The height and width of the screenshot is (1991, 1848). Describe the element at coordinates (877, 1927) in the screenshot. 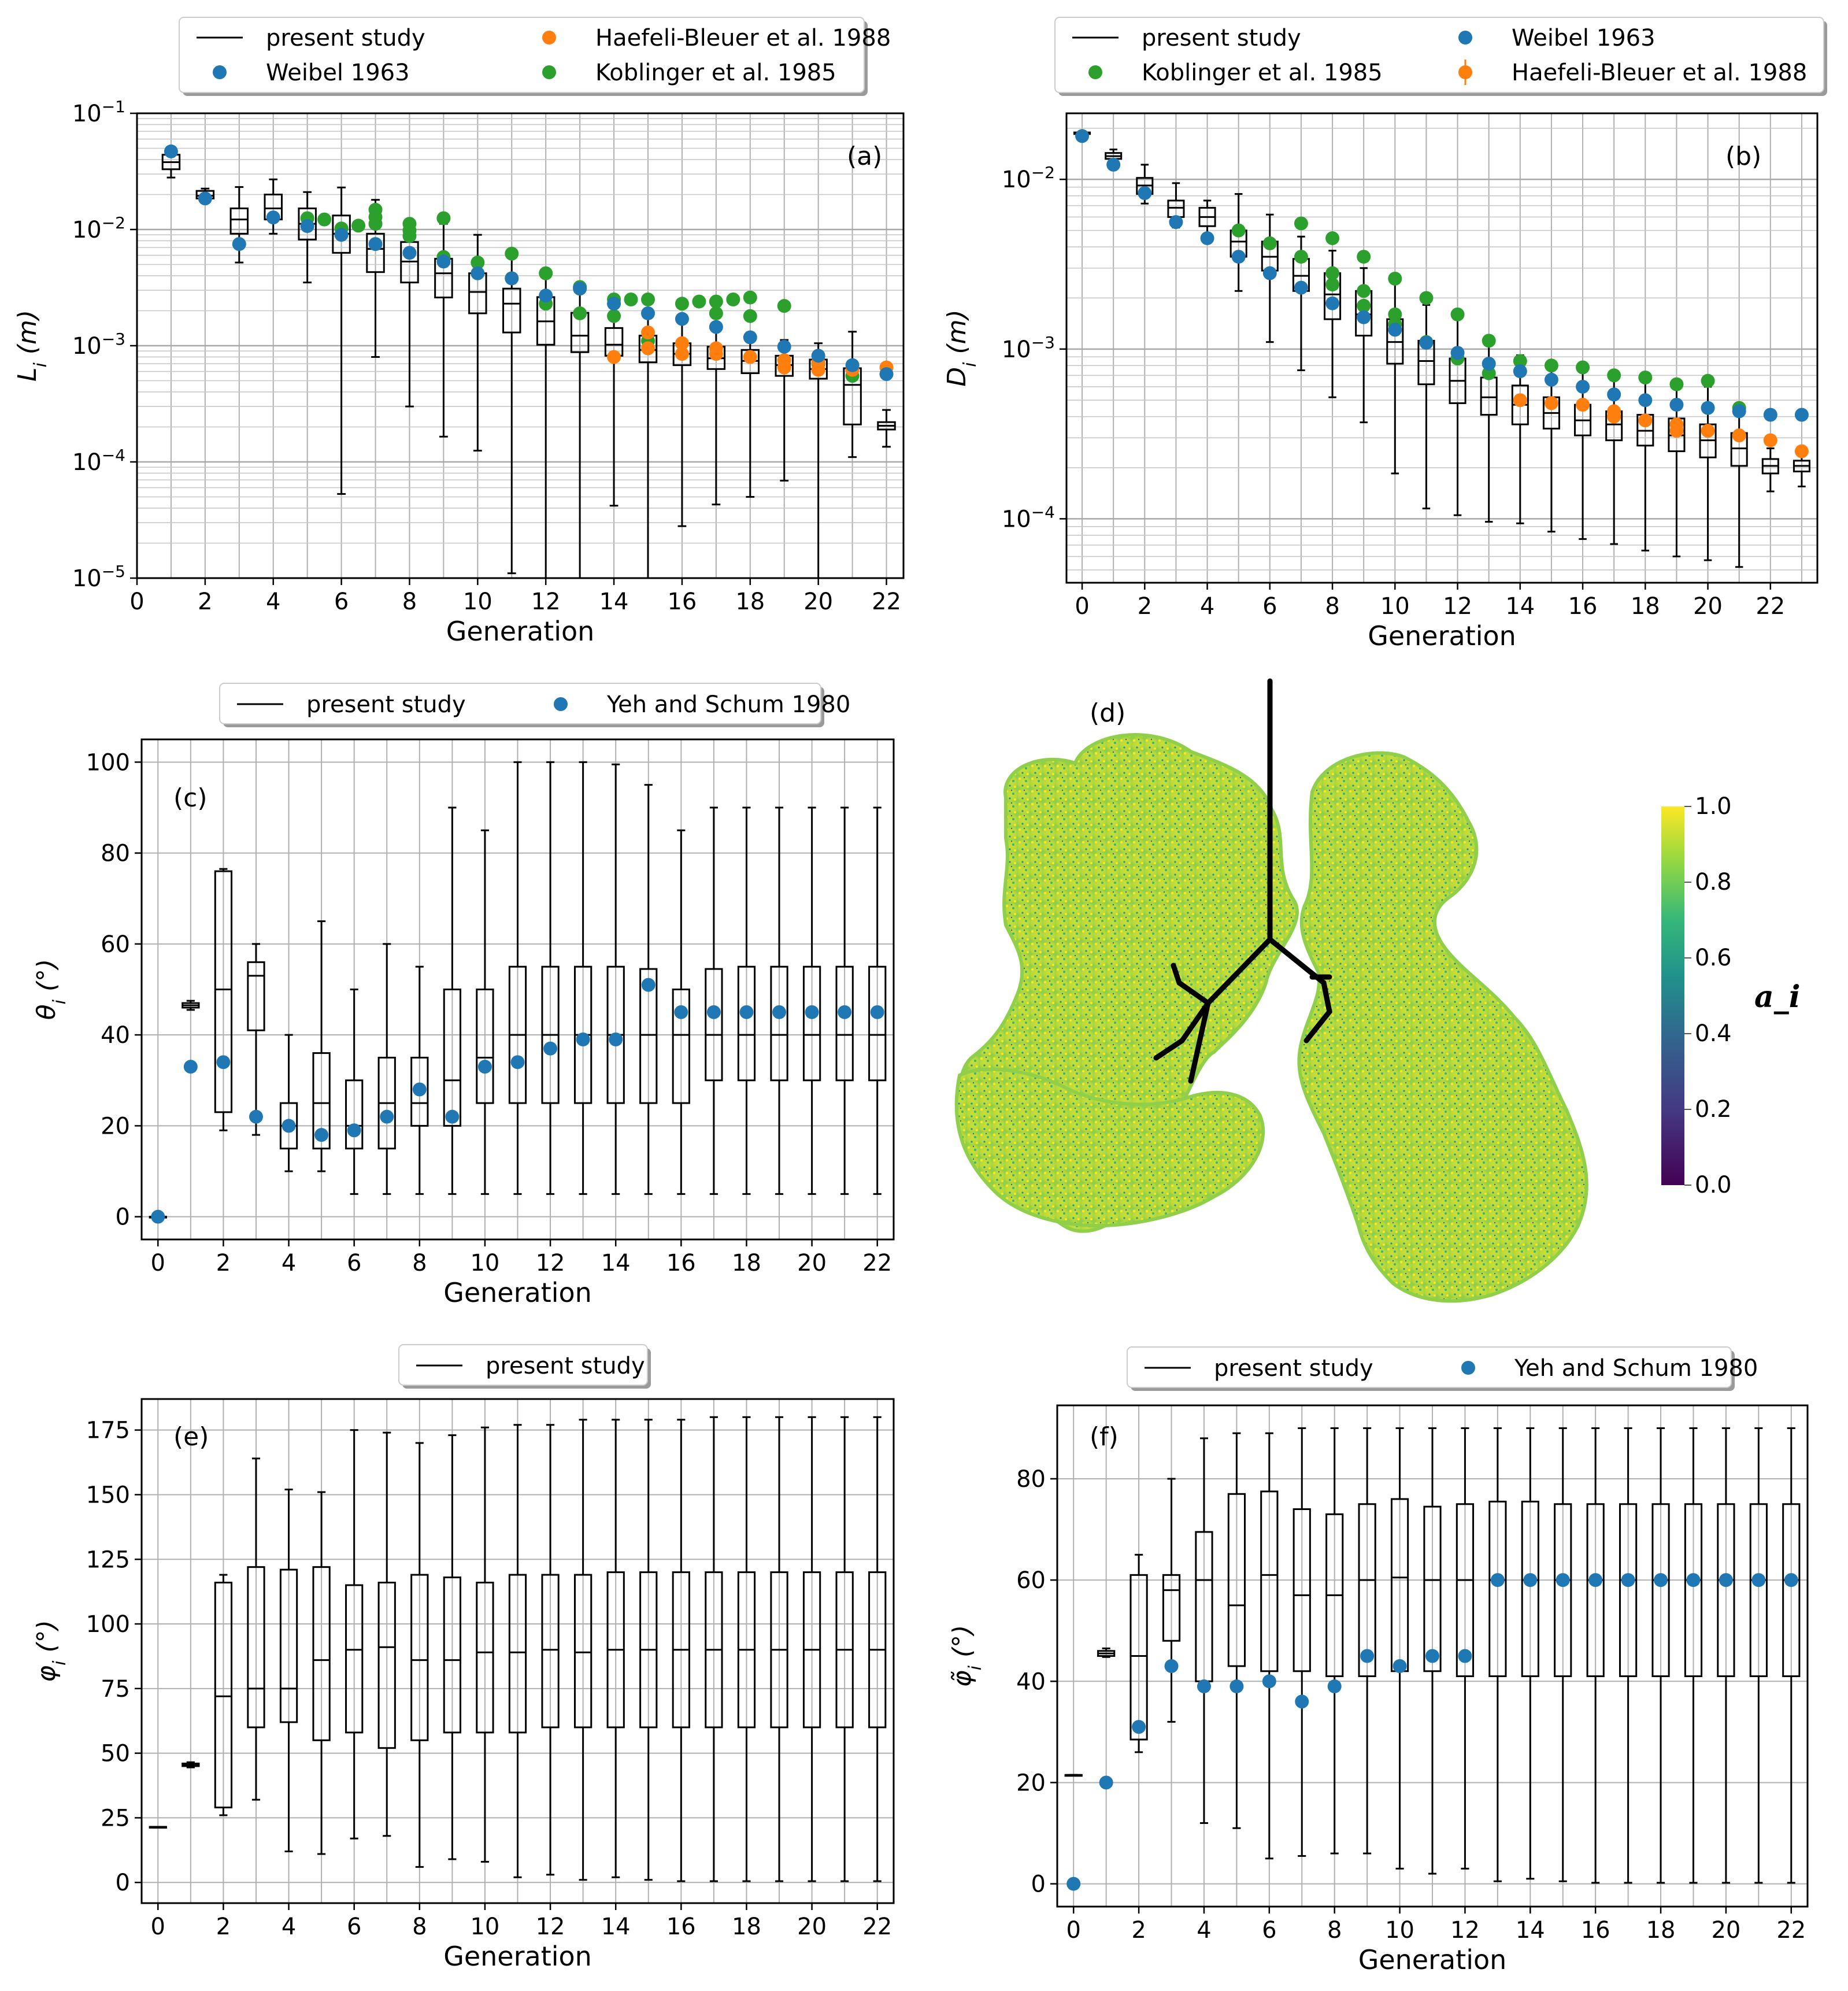

I see `tick-label: 22` at that location.